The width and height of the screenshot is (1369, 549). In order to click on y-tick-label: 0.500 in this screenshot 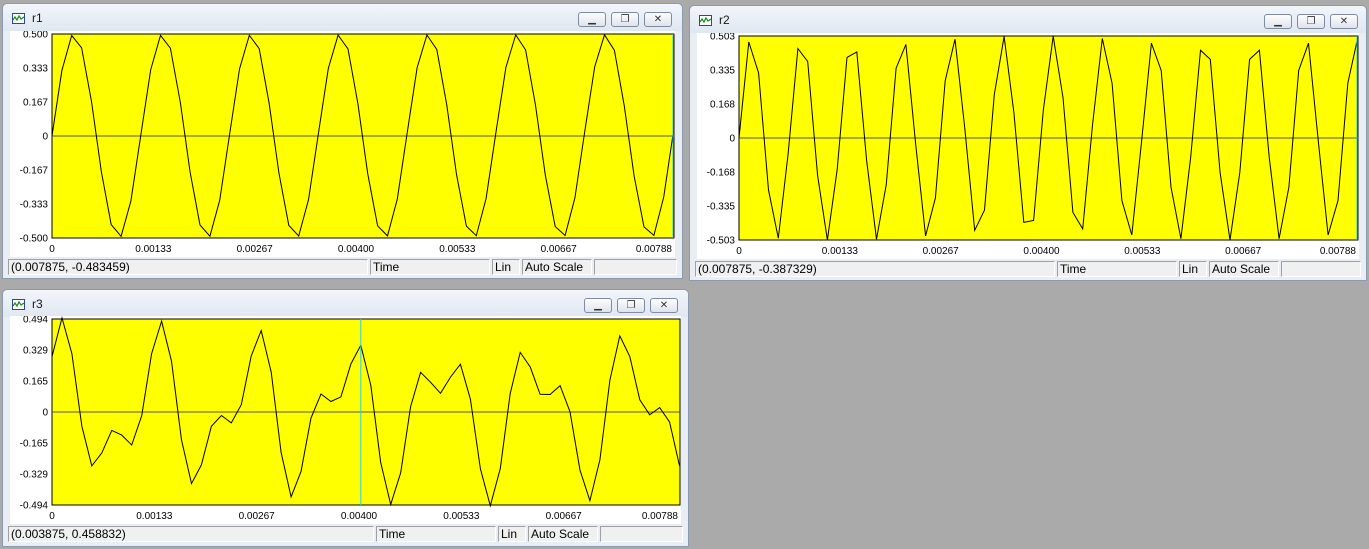, I will do `click(35, 36)`.